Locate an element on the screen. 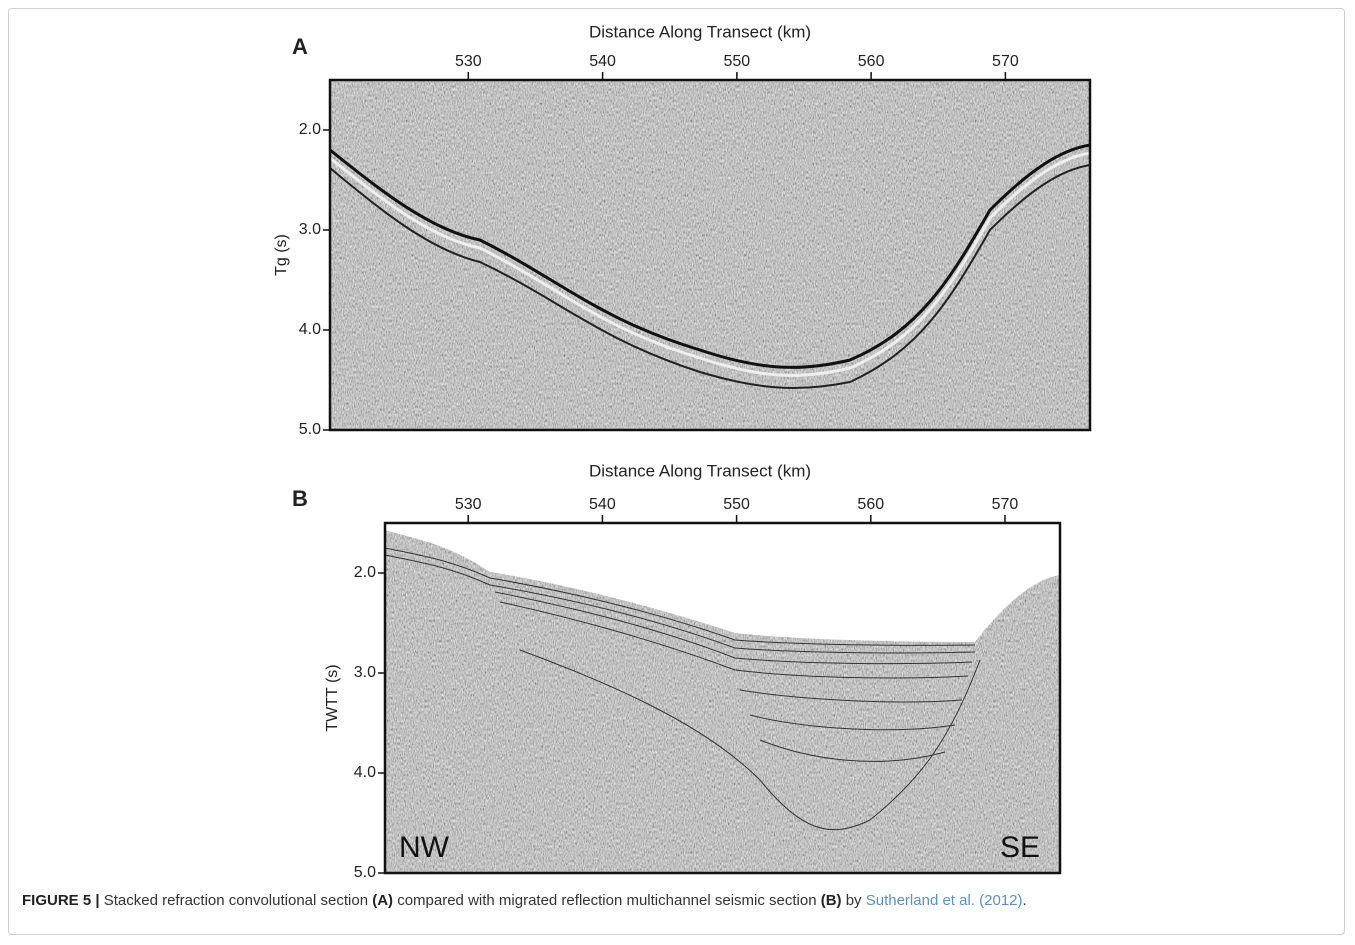 This screenshot has width=1355, height=945. annotation: NW is located at coordinates (424, 847).